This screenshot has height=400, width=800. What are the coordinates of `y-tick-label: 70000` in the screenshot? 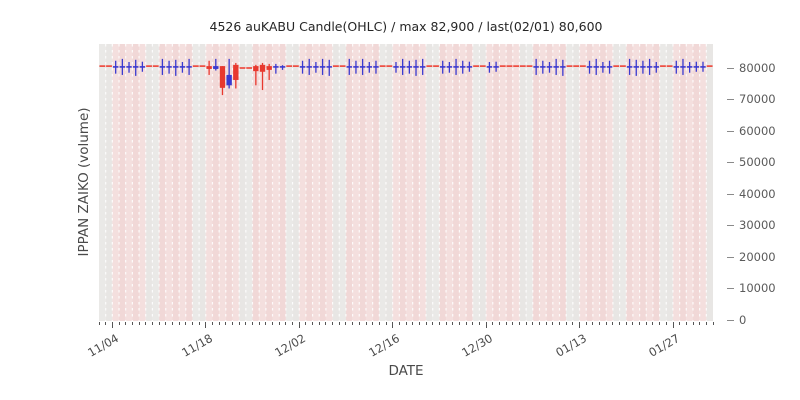 It's located at (757, 99).